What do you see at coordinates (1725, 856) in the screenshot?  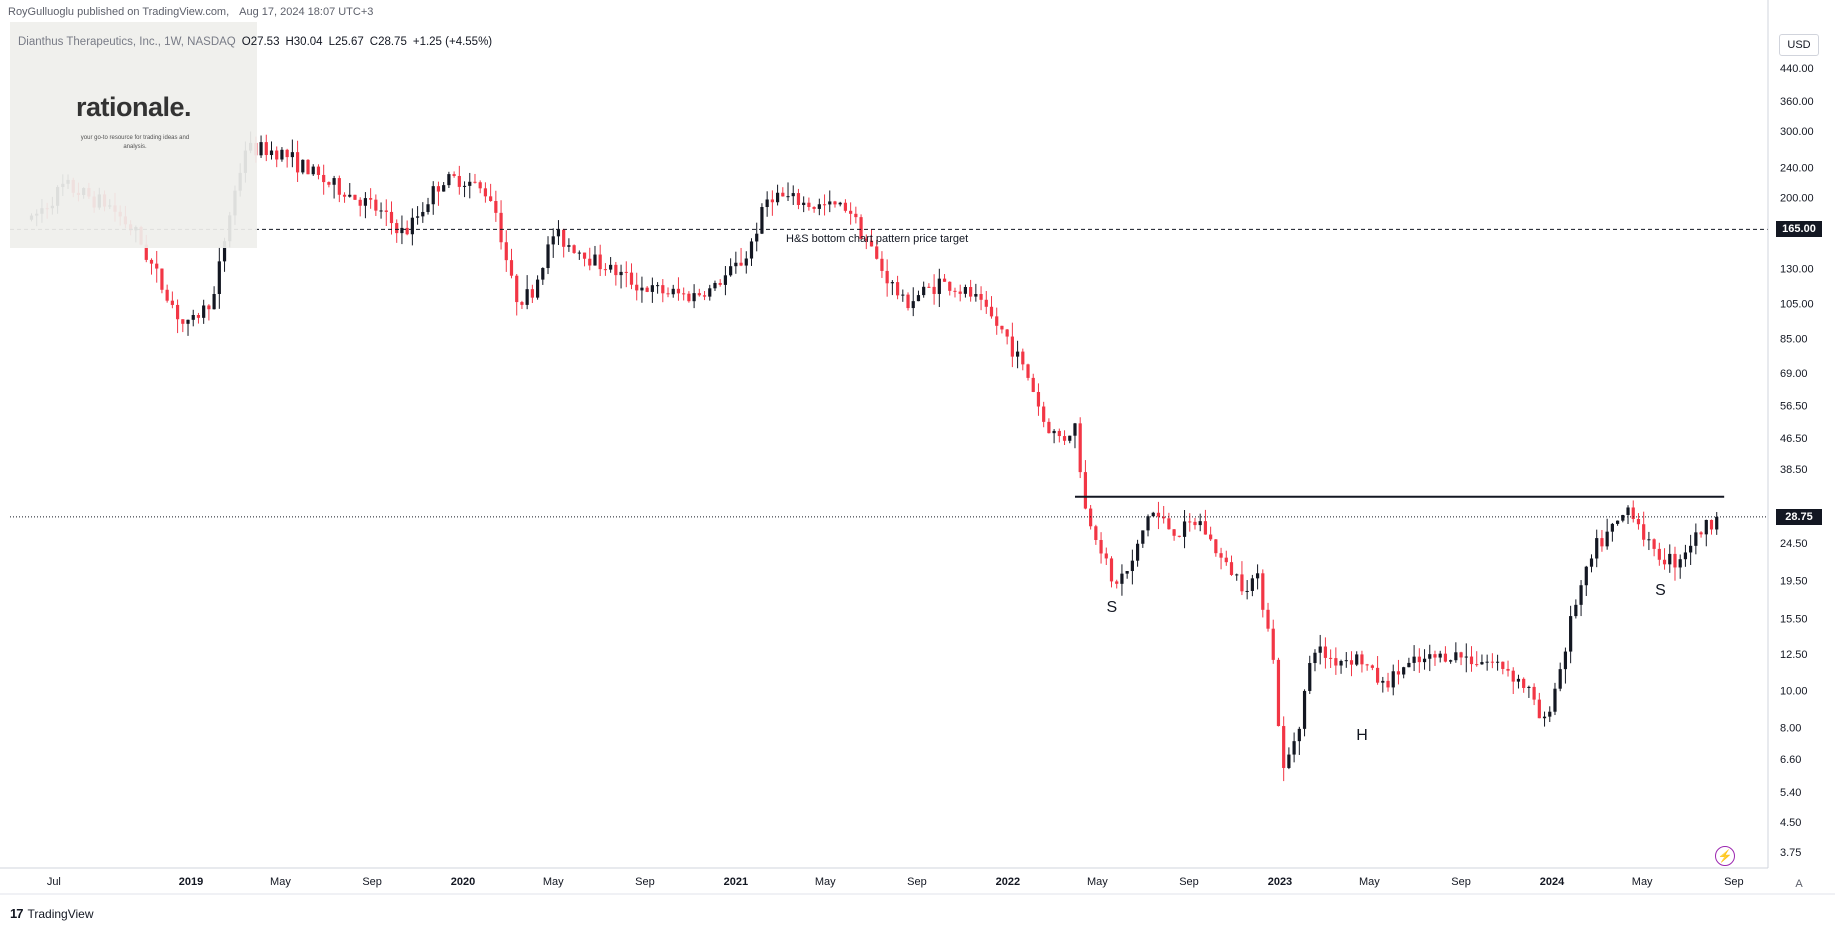 I see `lightning-bolt-icon: ⚡` at bounding box center [1725, 856].